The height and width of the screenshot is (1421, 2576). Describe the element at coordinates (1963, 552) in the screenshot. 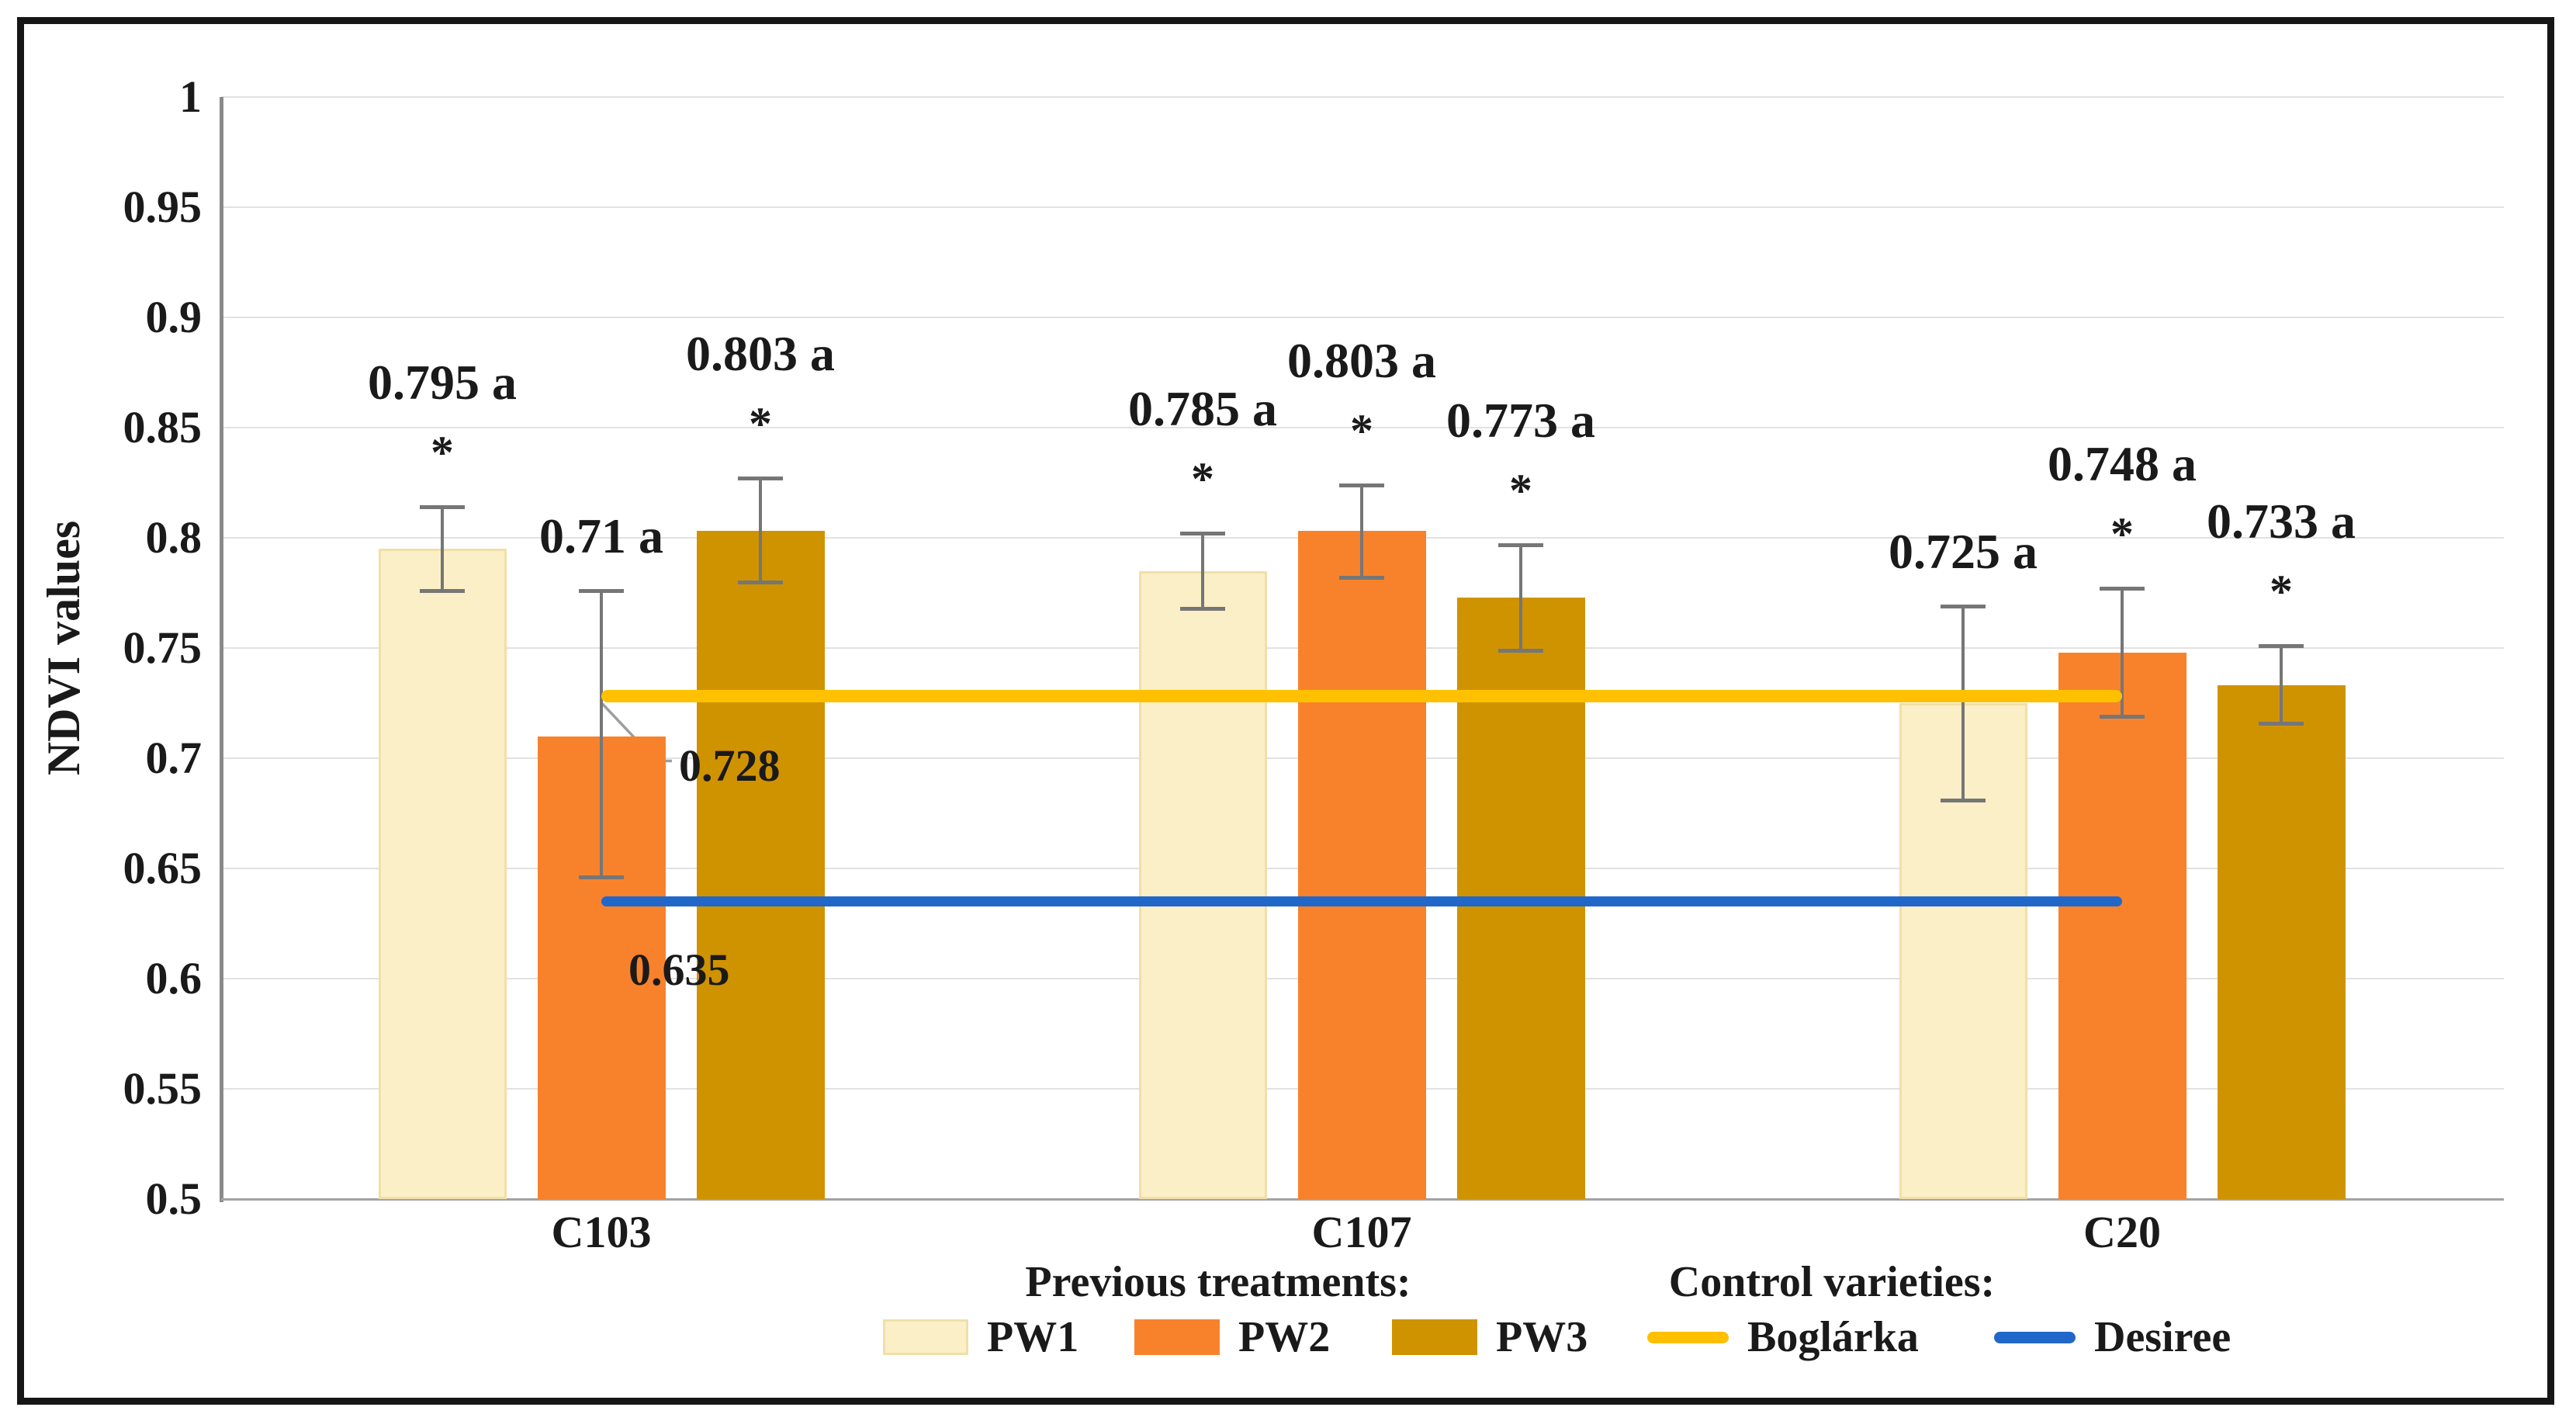

I see `value-label-c20-pw1: 0.725 a` at that location.